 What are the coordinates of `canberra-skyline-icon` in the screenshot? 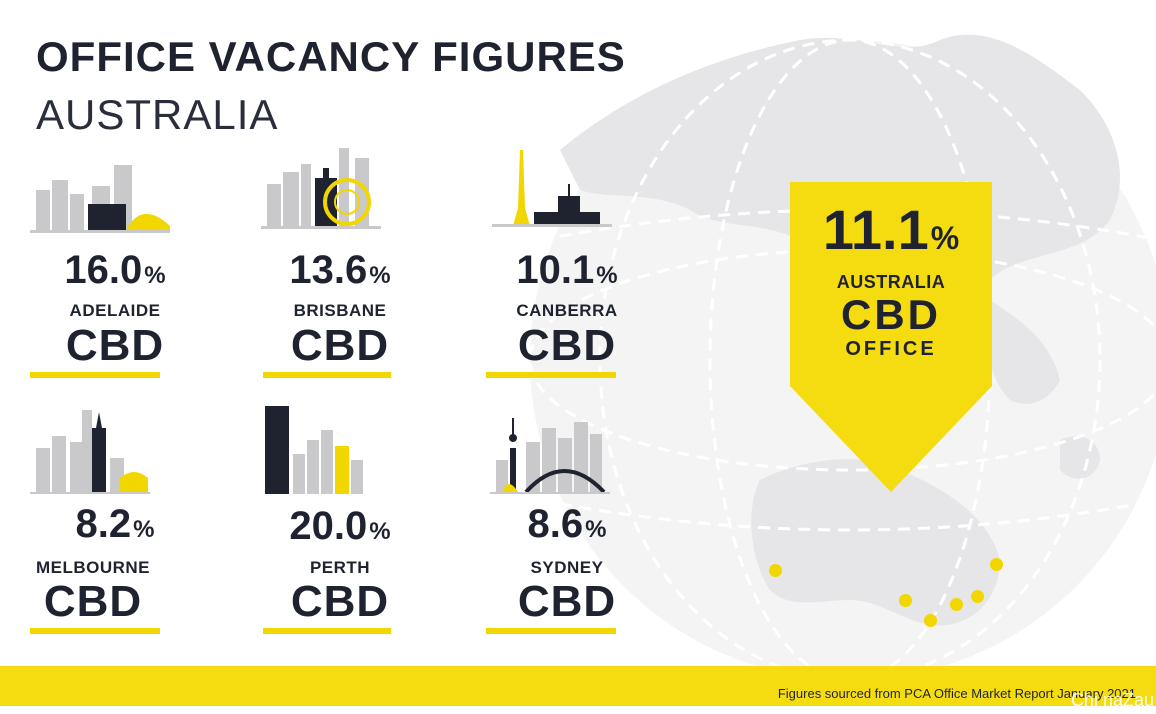 It's located at (552, 188).